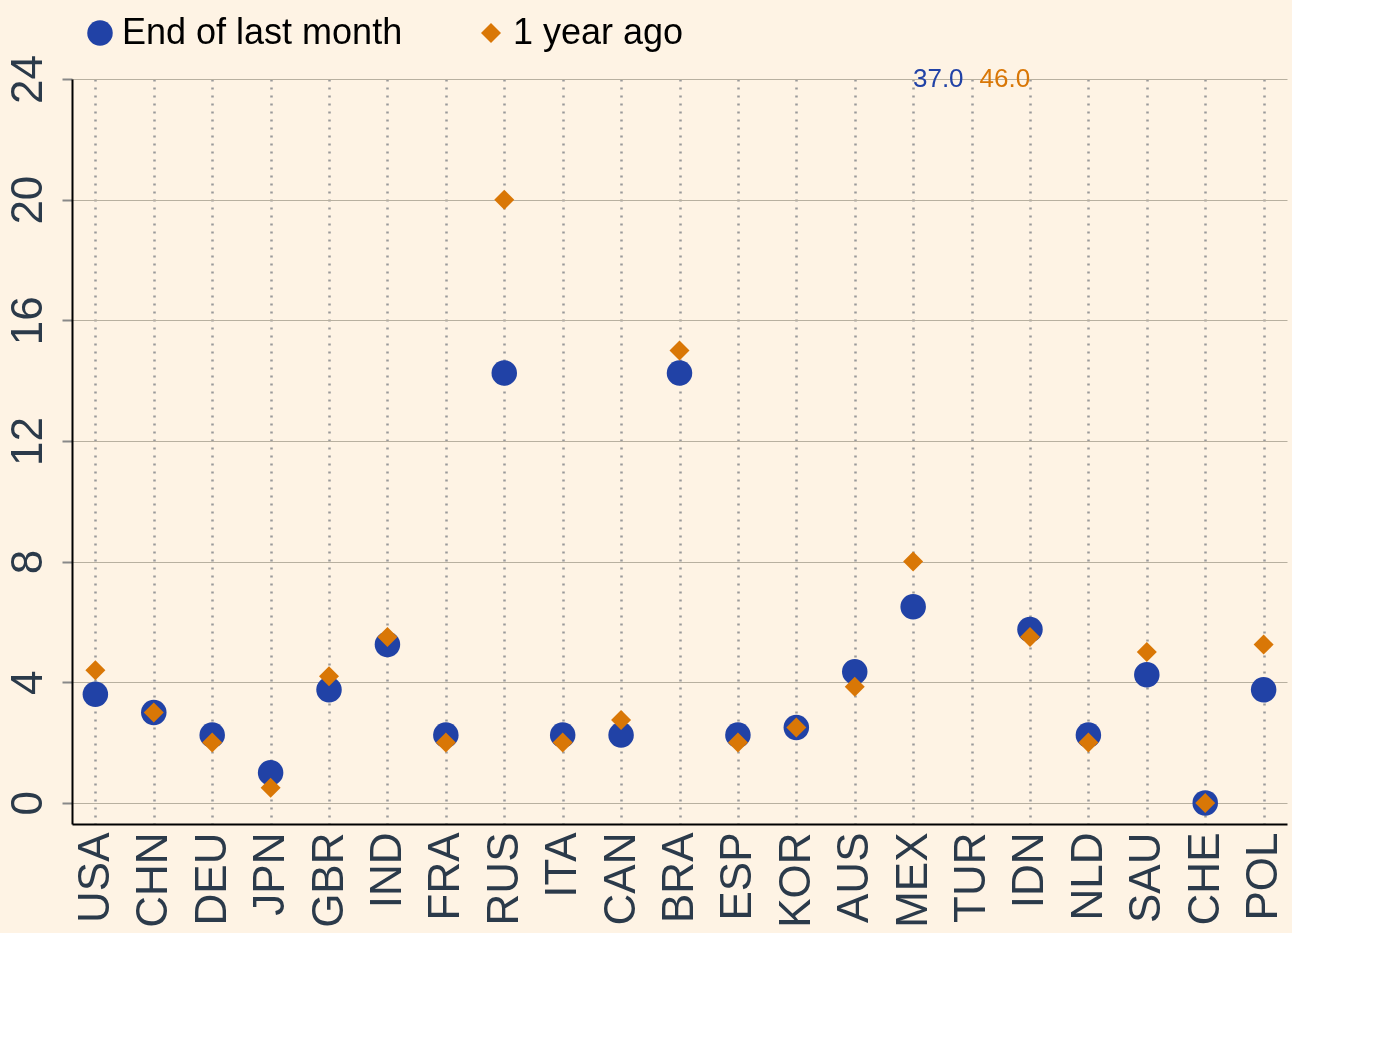 Image resolution: width=1400 pixels, height=1050 pixels. I want to click on x-tick-label: GBR, so click(327, 880).